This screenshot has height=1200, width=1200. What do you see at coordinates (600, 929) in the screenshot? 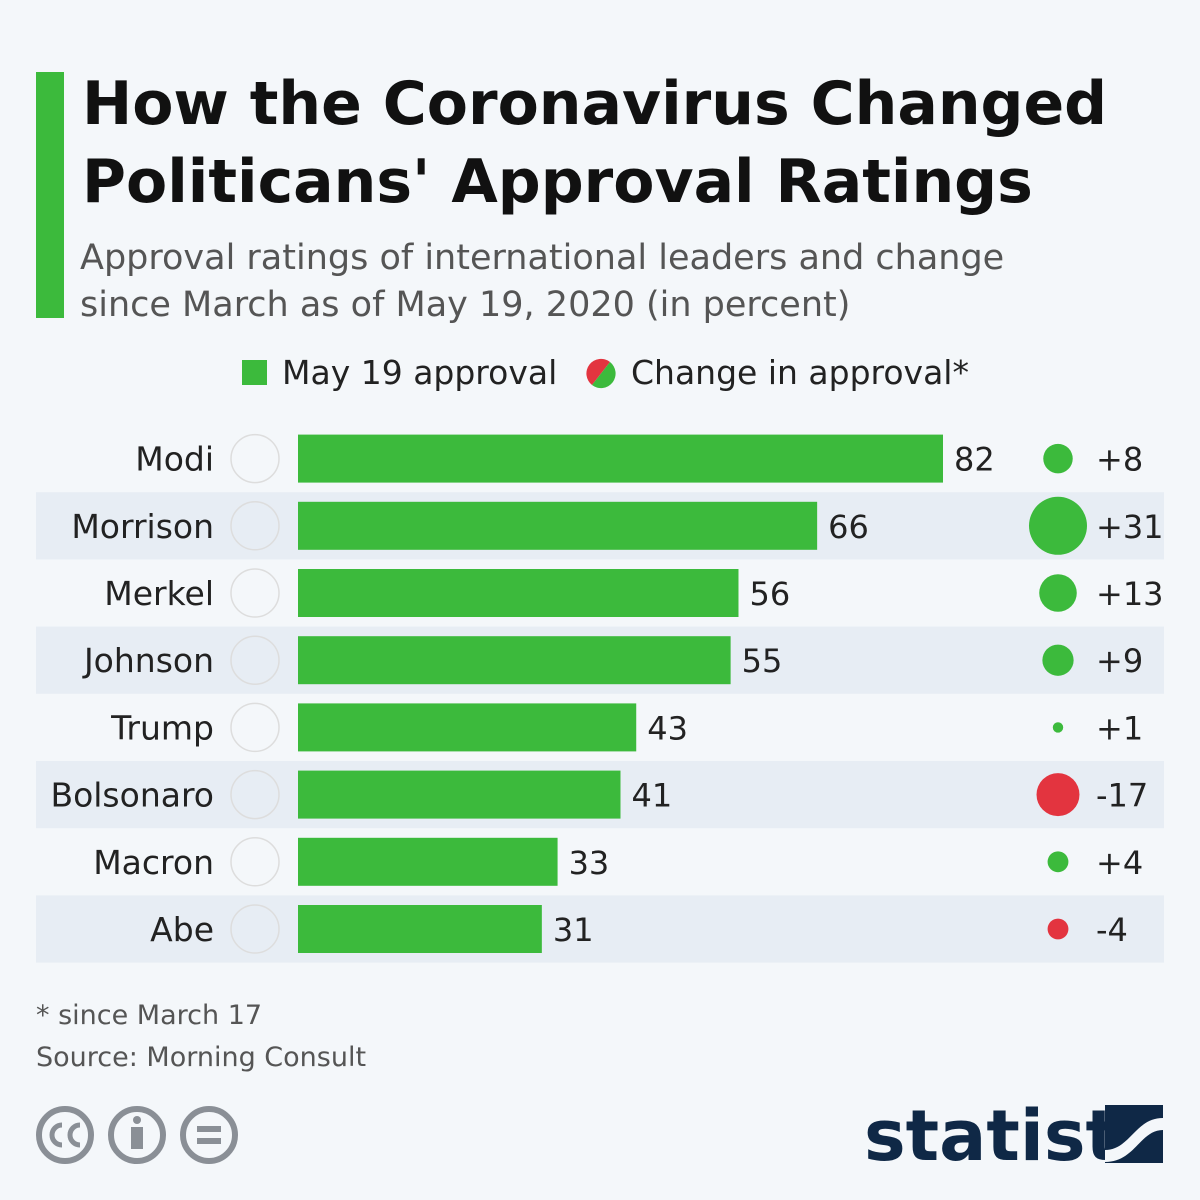
I see `row-band` at bounding box center [600, 929].